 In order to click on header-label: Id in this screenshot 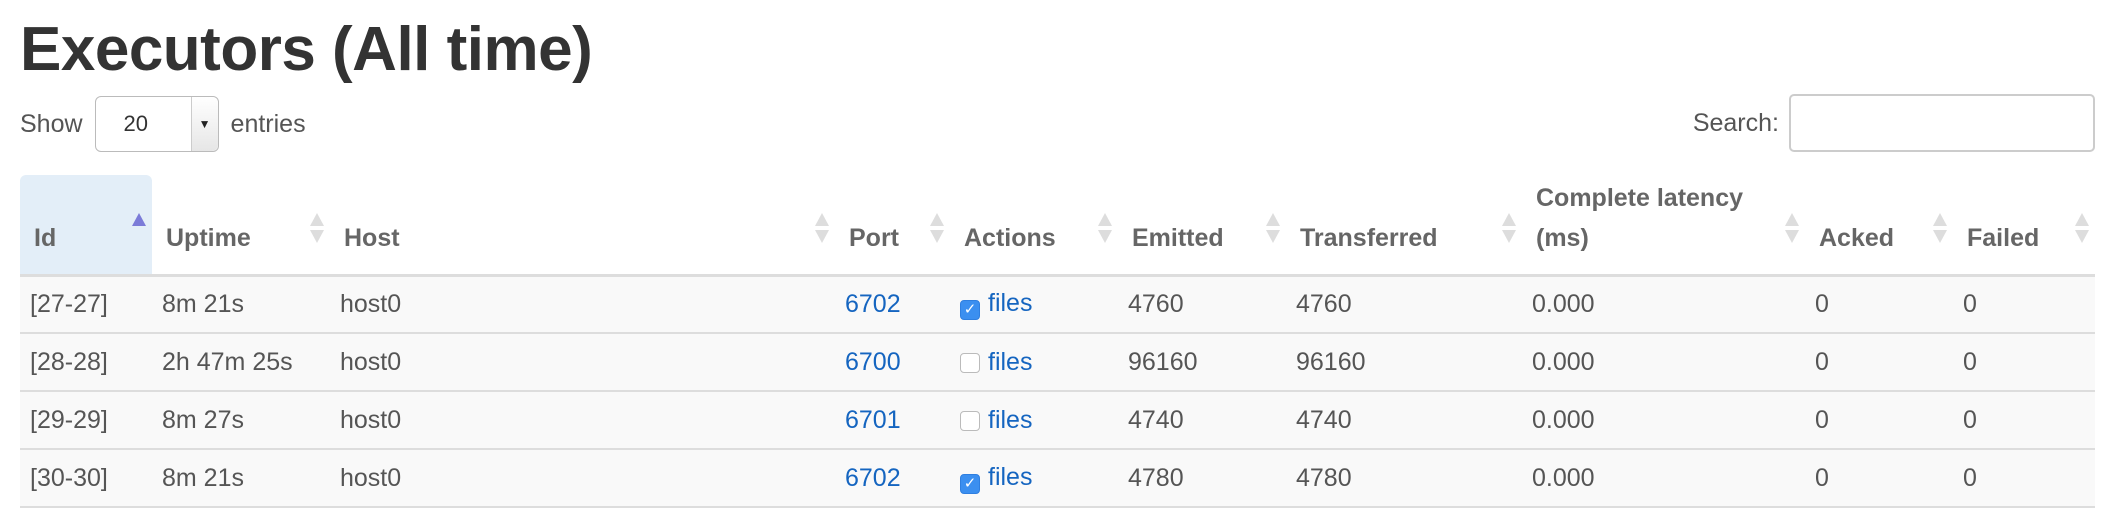, I will do `click(45, 237)`.